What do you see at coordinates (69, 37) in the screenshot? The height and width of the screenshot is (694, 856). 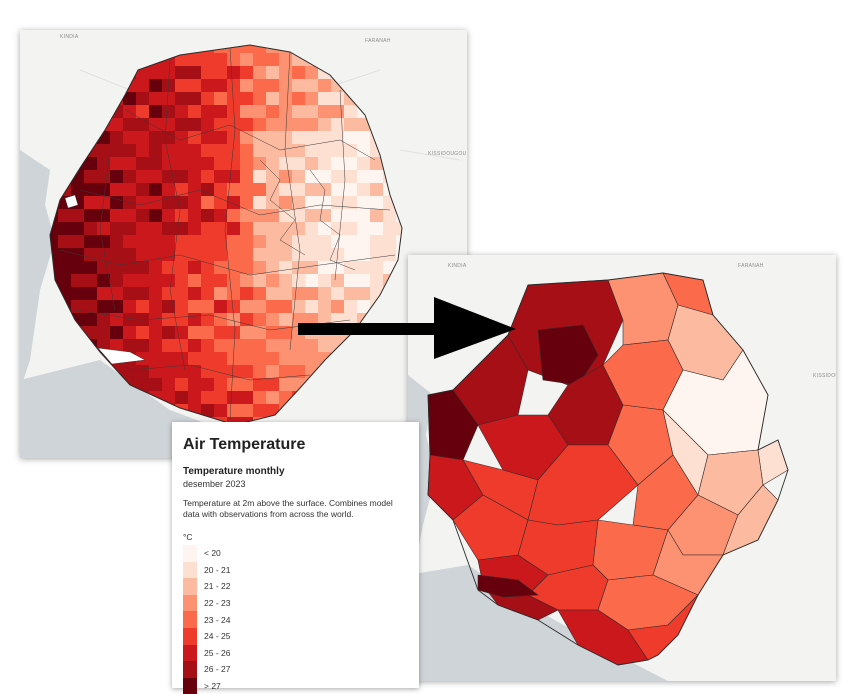 I see `place-label: KINDIA` at bounding box center [69, 37].